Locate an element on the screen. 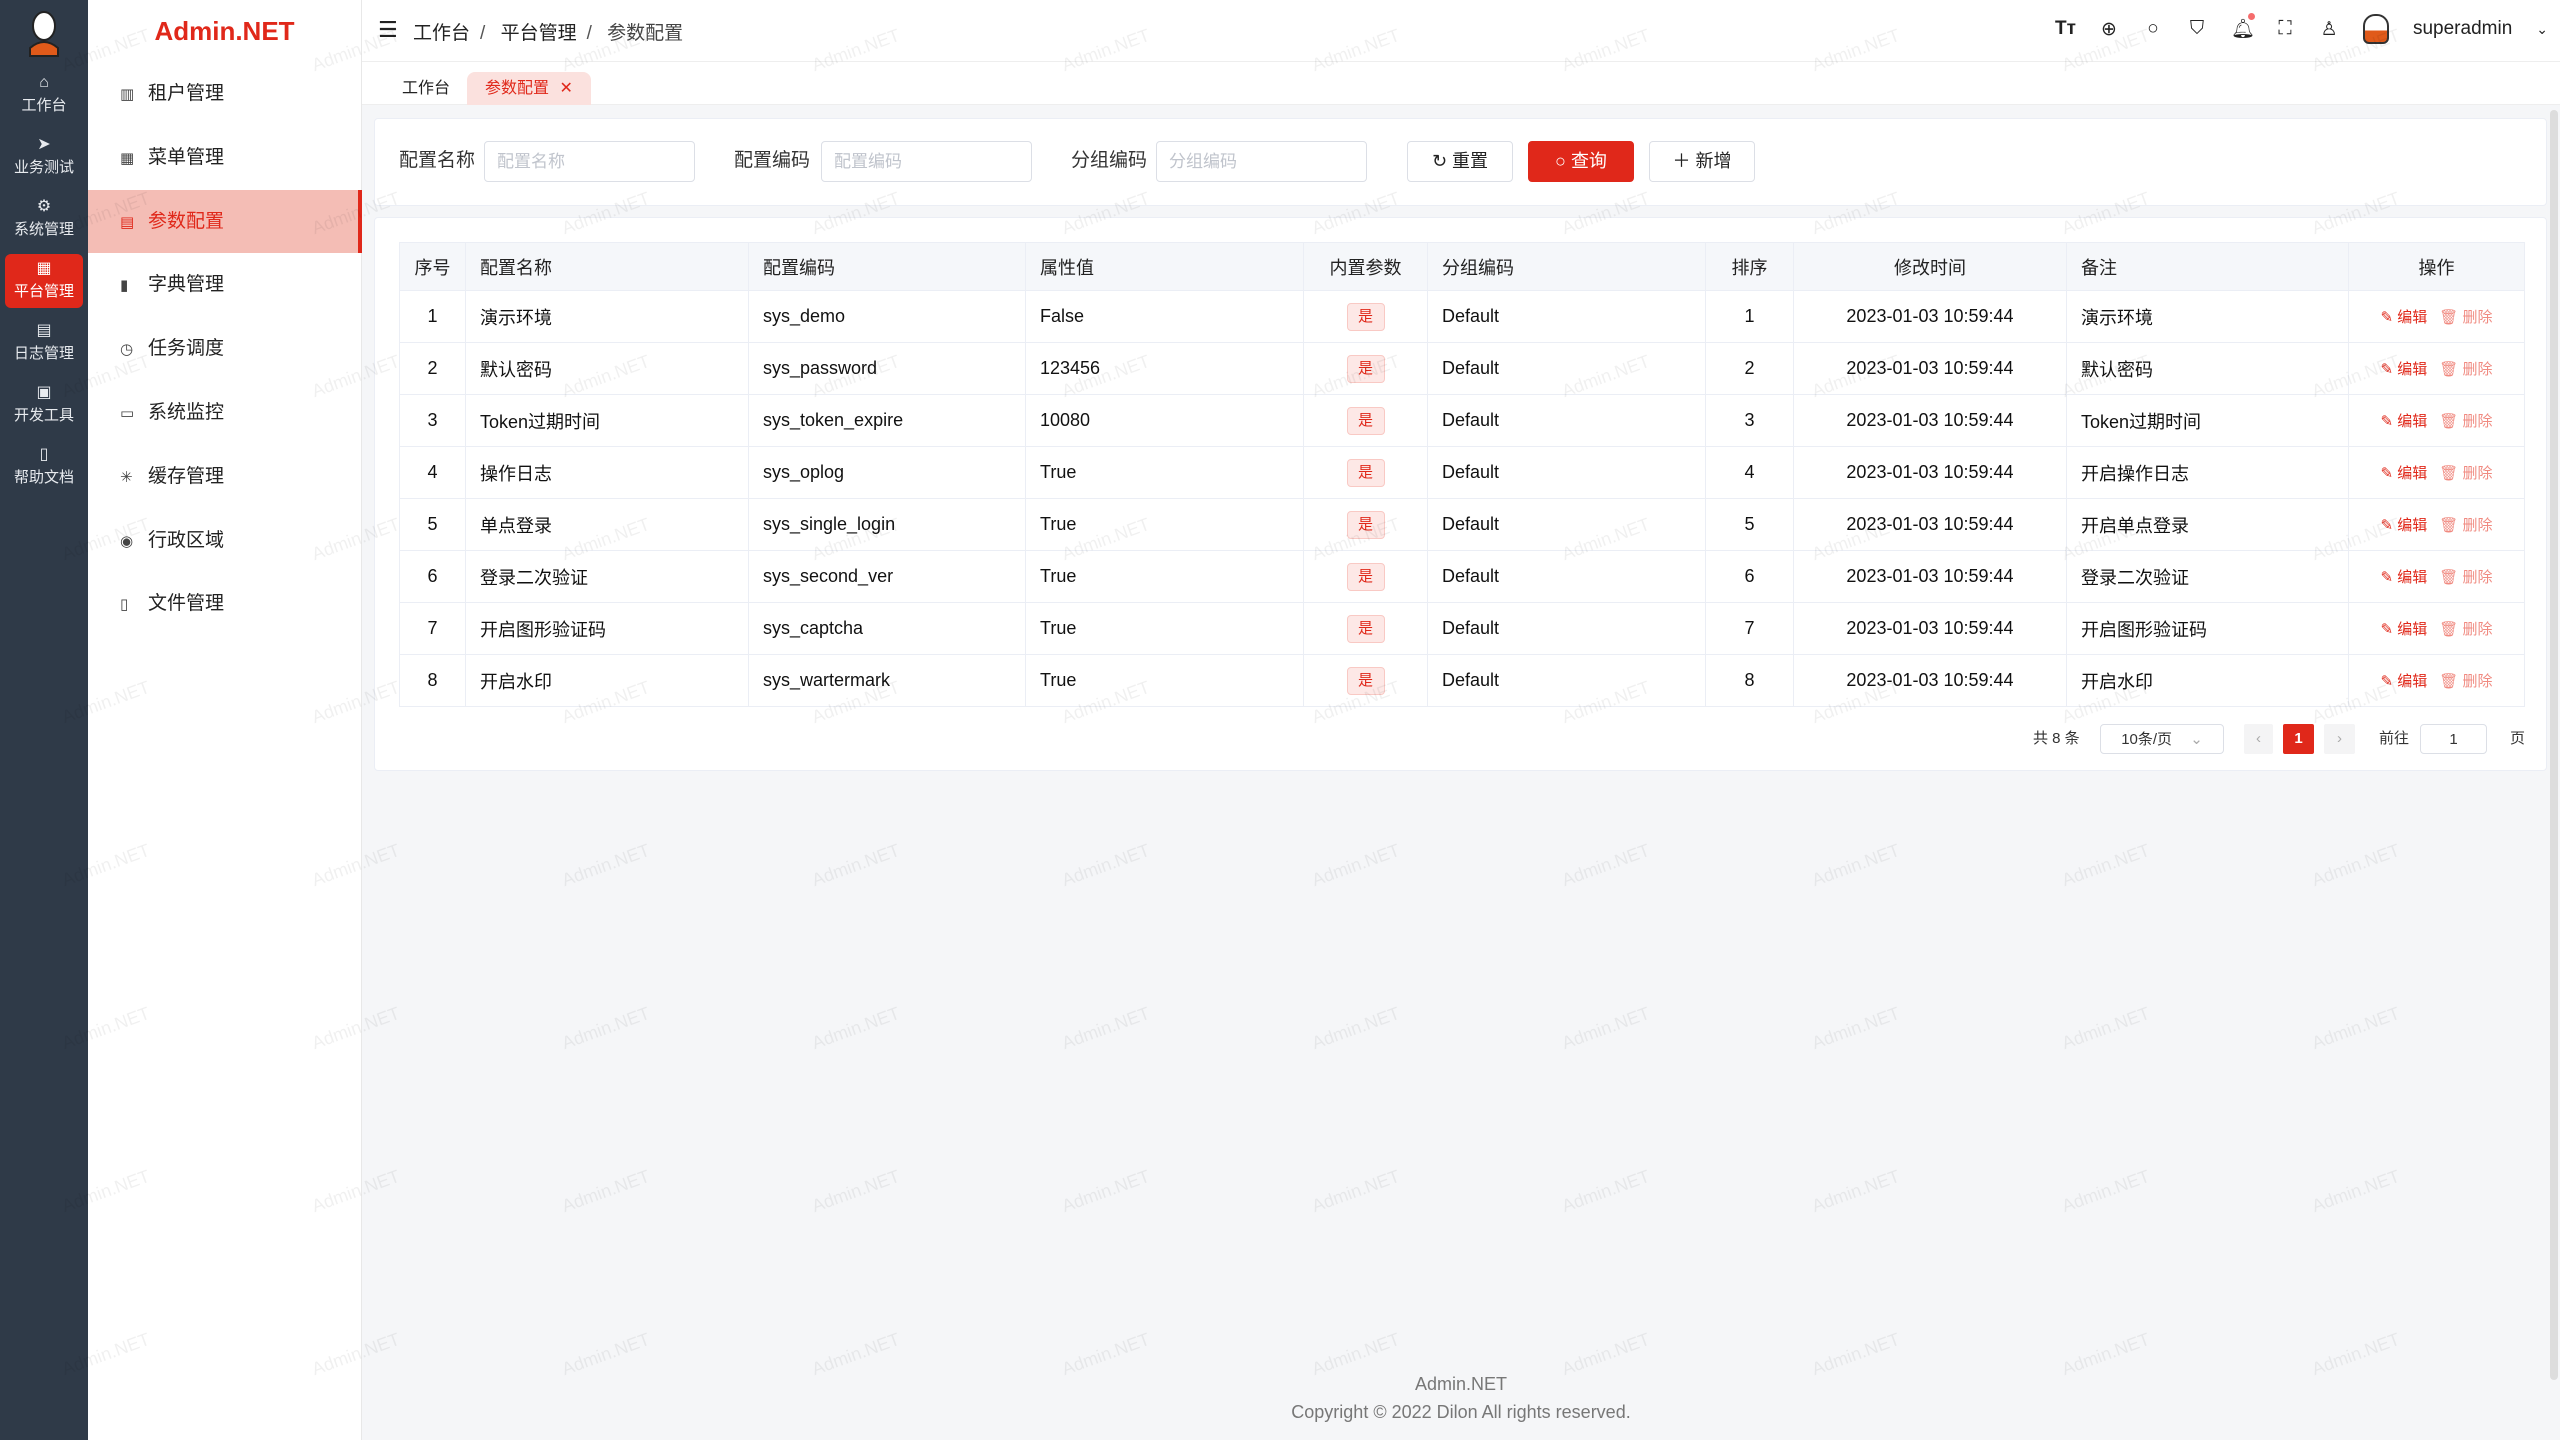 Image resolution: width=2560 pixels, height=1440 pixels. sidebar-item: ▯ 文件管理 is located at coordinates (225, 603).